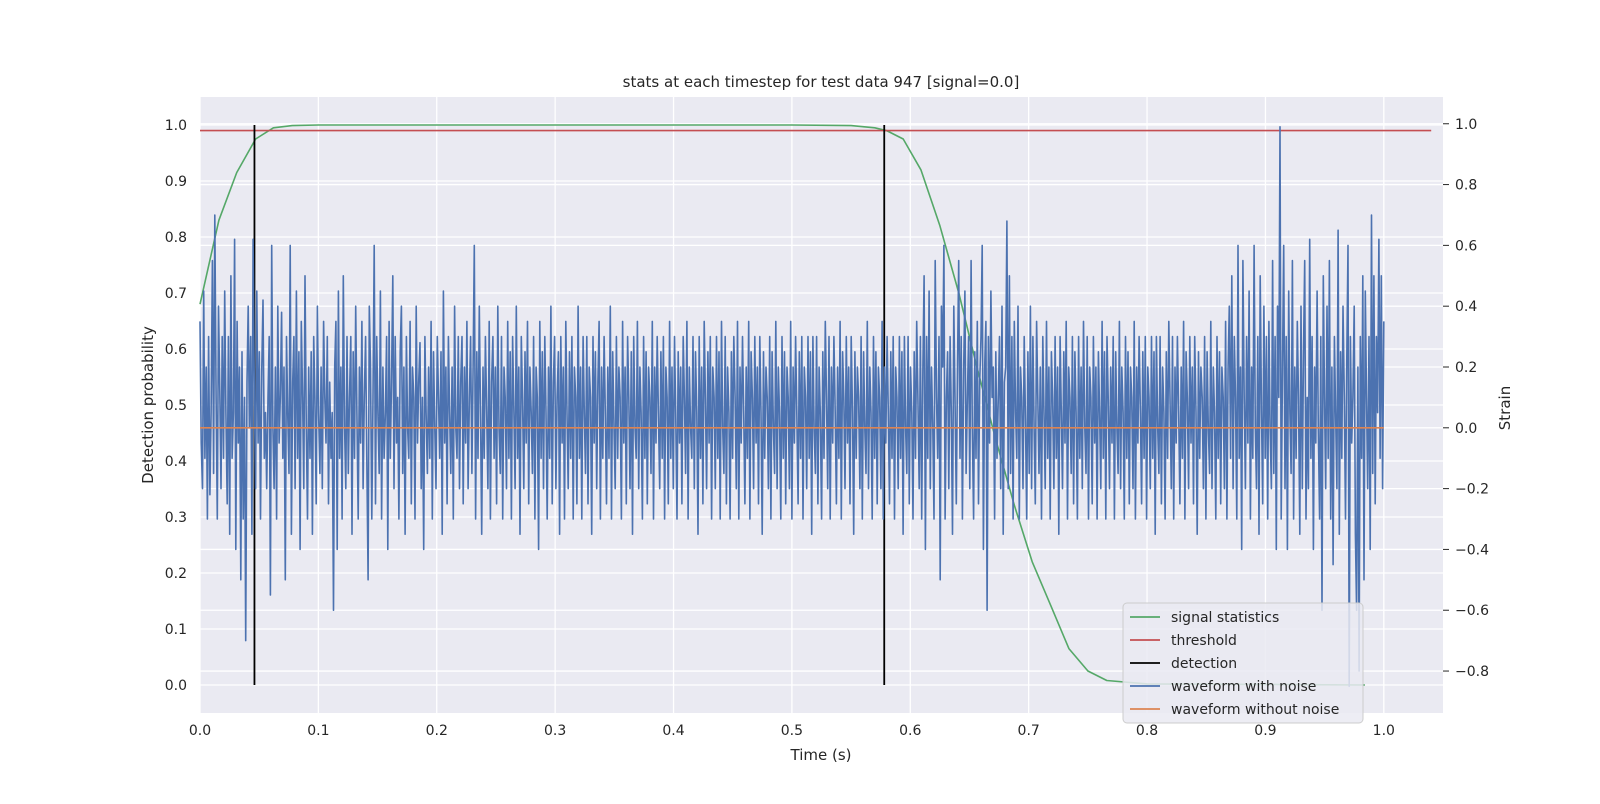 Image resolution: width=1600 pixels, height=804 pixels. What do you see at coordinates (1384, 731) in the screenshot?
I see `x-tick-label: 1.0` at bounding box center [1384, 731].